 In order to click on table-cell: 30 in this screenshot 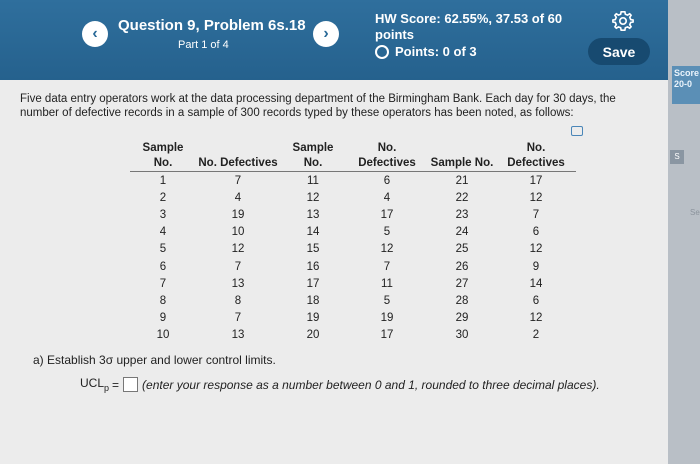, I will do `click(462, 335)`.